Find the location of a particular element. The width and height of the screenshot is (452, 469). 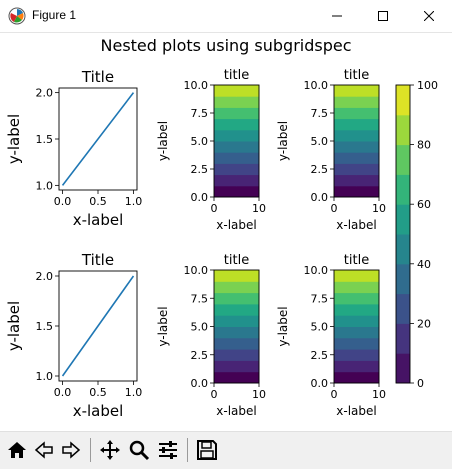

forward-icon is located at coordinates (71, 450).